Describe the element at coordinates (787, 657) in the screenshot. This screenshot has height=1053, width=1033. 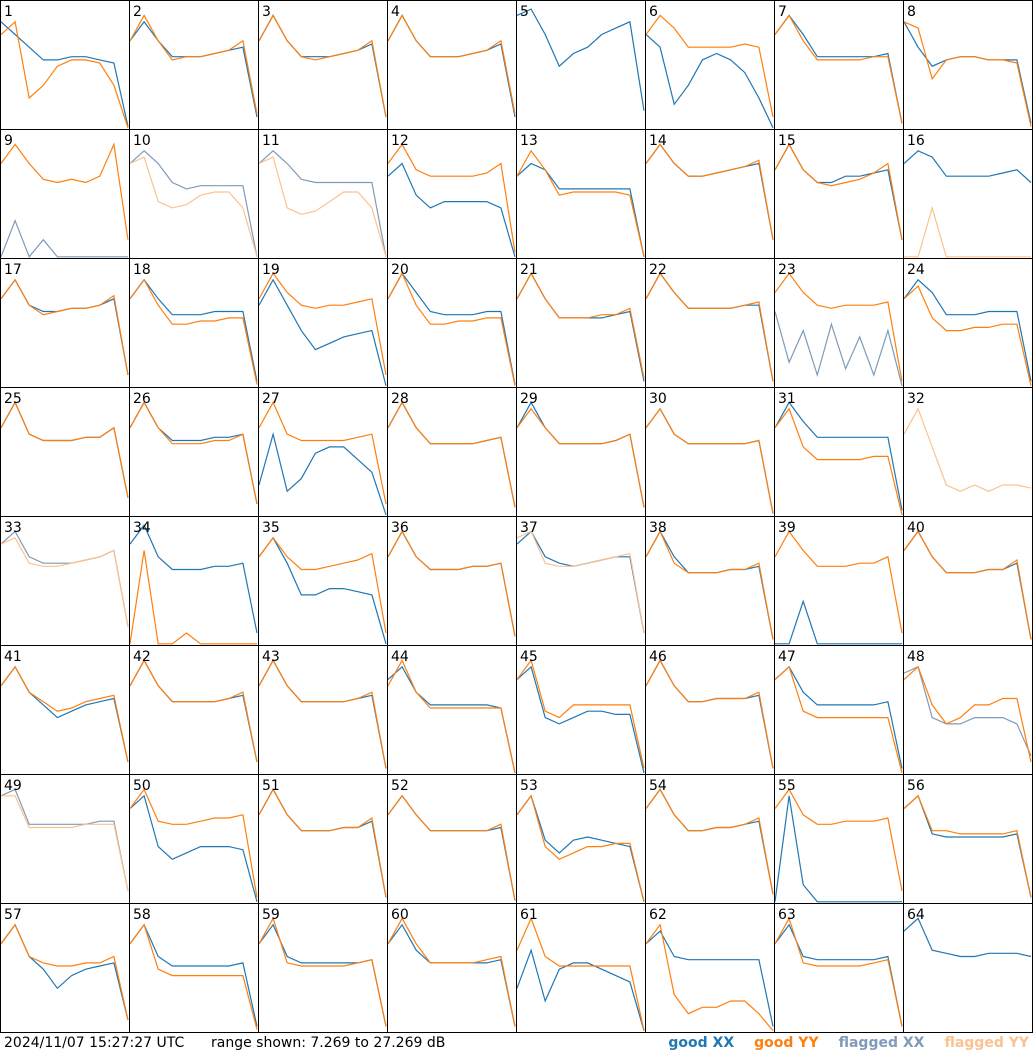
I see `panel-number: 47` at that location.